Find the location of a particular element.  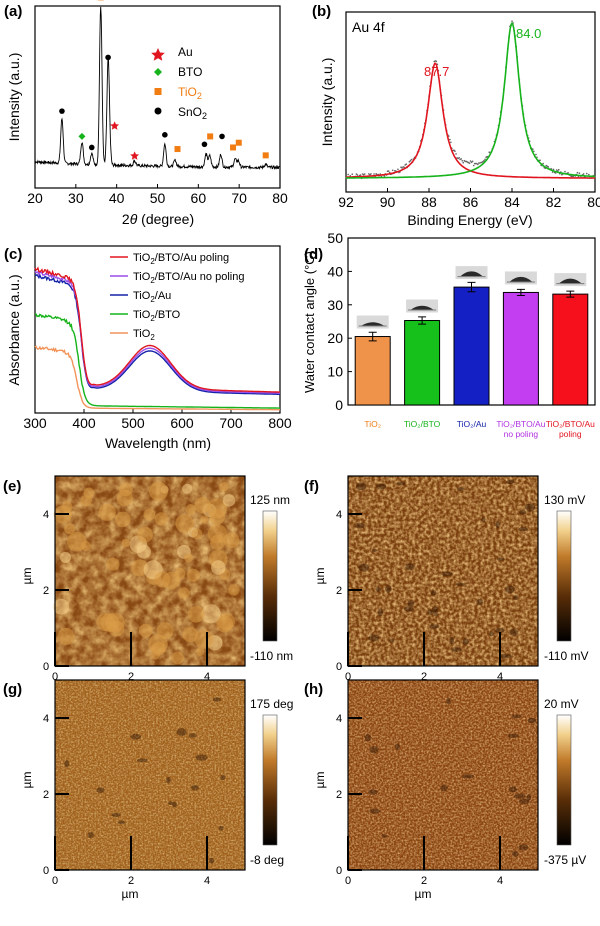

x-tick-label: 20 is located at coordinates (35, 198).